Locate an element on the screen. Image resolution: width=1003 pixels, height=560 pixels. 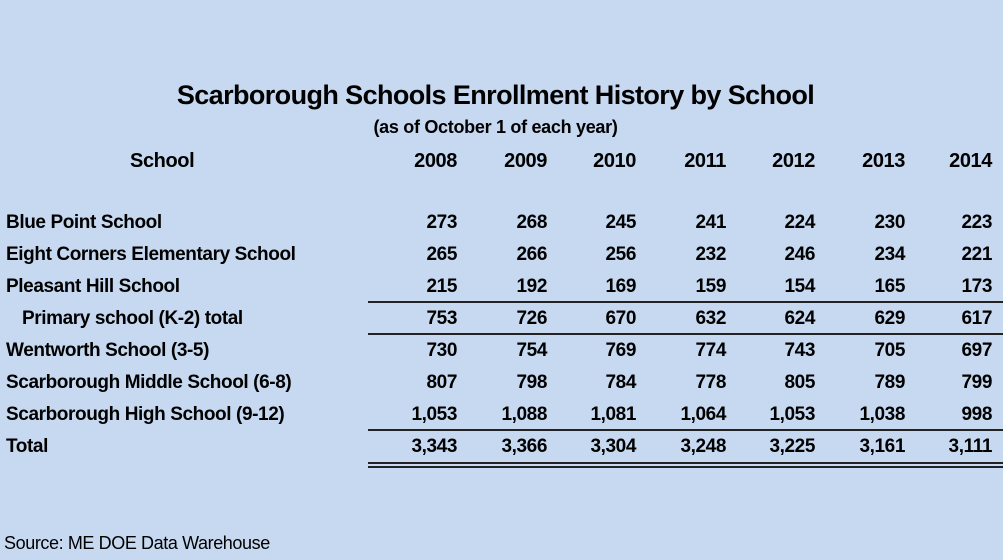
enrollment-value: 629 is located at coordinates (889, 318).